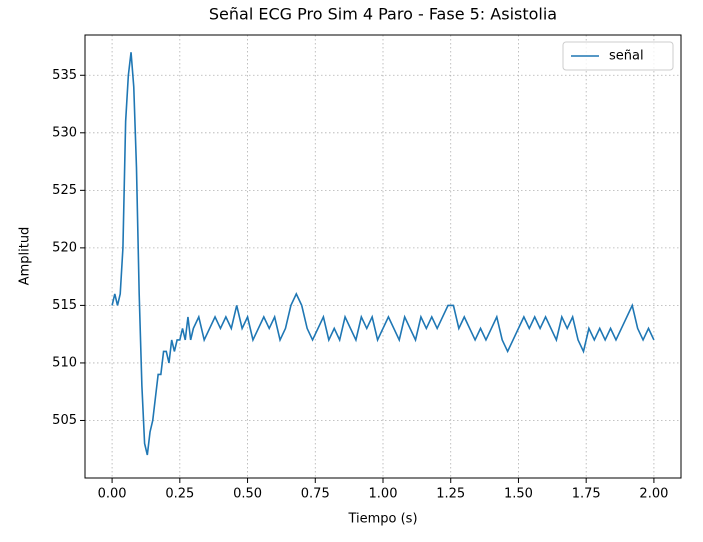  Describe the element at coordinates (315, 494) in the screenshot. I see `x-tick-label: 0.75` at that location.